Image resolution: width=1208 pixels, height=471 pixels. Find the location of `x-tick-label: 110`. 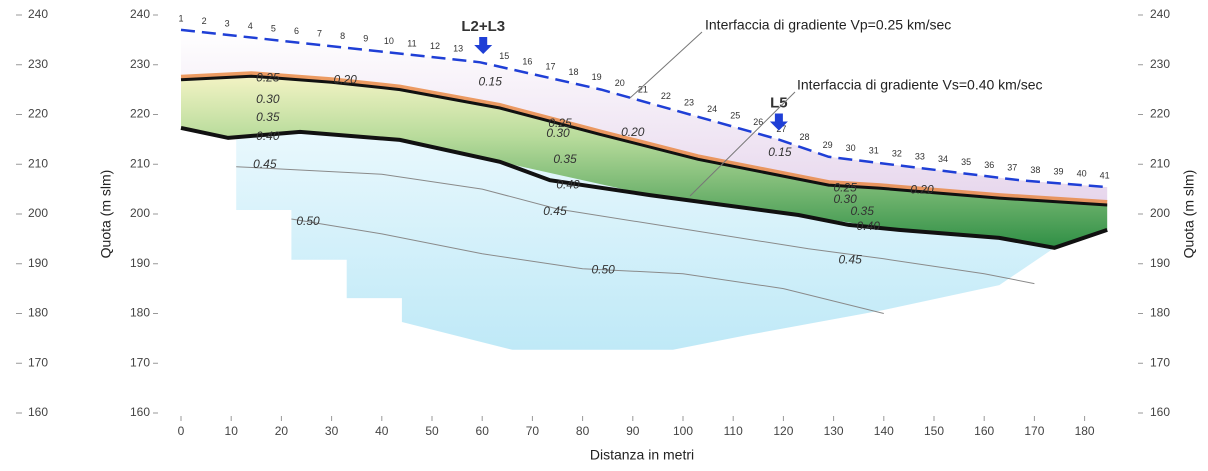

x-tick-label: 110 is located at coordinates (733, 431).